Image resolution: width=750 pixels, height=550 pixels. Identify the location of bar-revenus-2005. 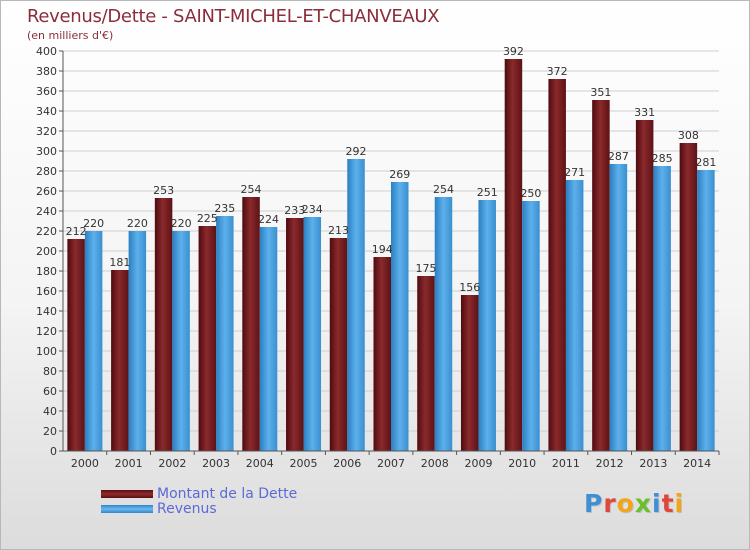
(312, 334).